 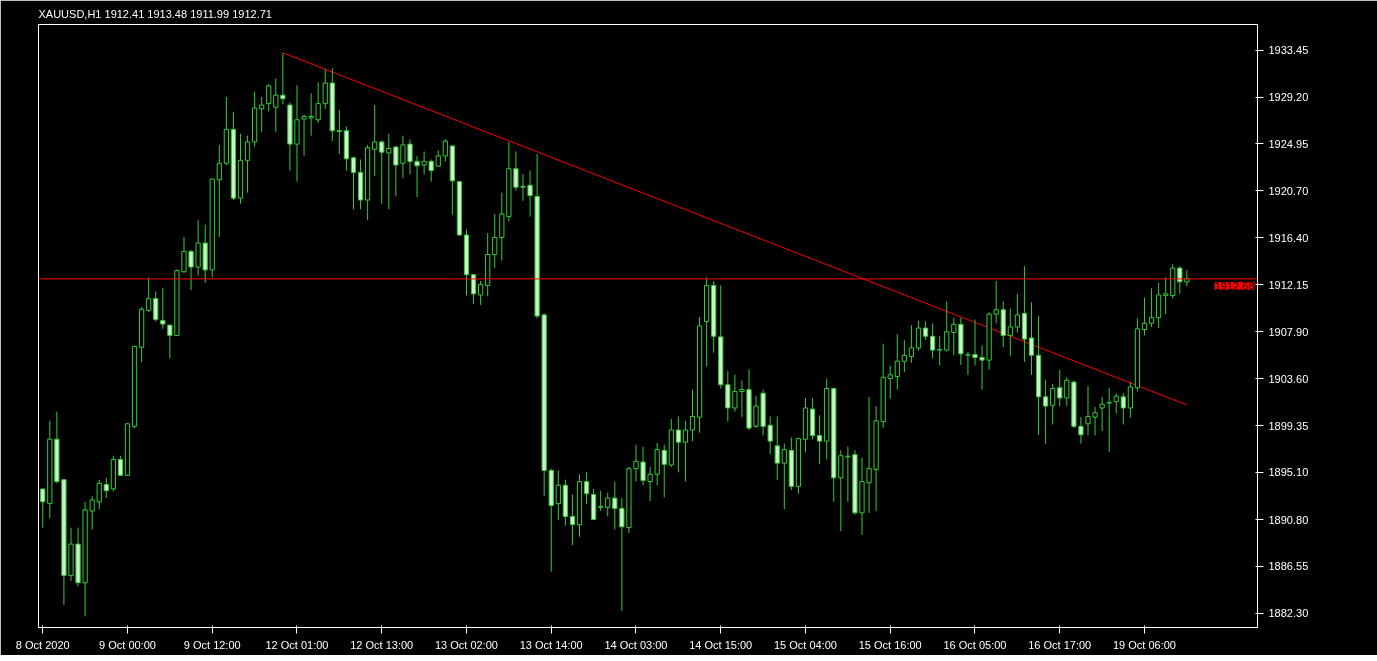 I want to click on x-tick-label: 19 Oct 06:00, so click(x=1145, y=644).